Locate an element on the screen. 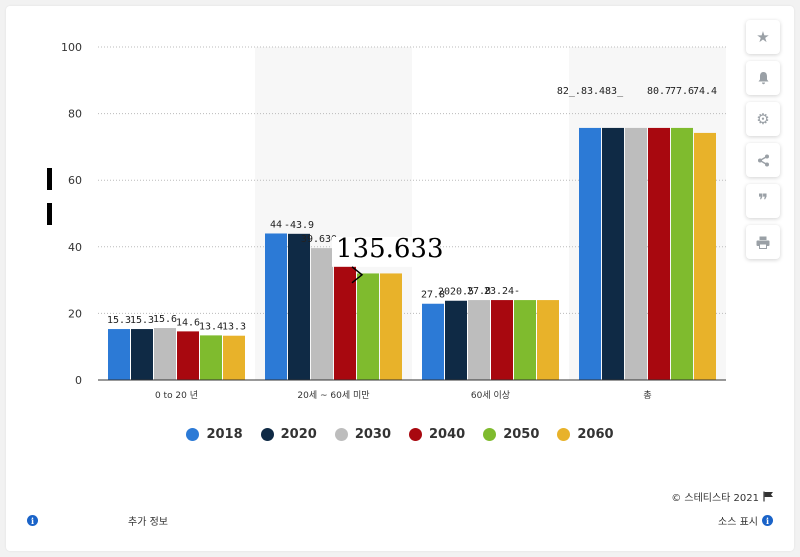 The image size is (800, 557). legend-label: 2020 is located at coordinates (298, 434).